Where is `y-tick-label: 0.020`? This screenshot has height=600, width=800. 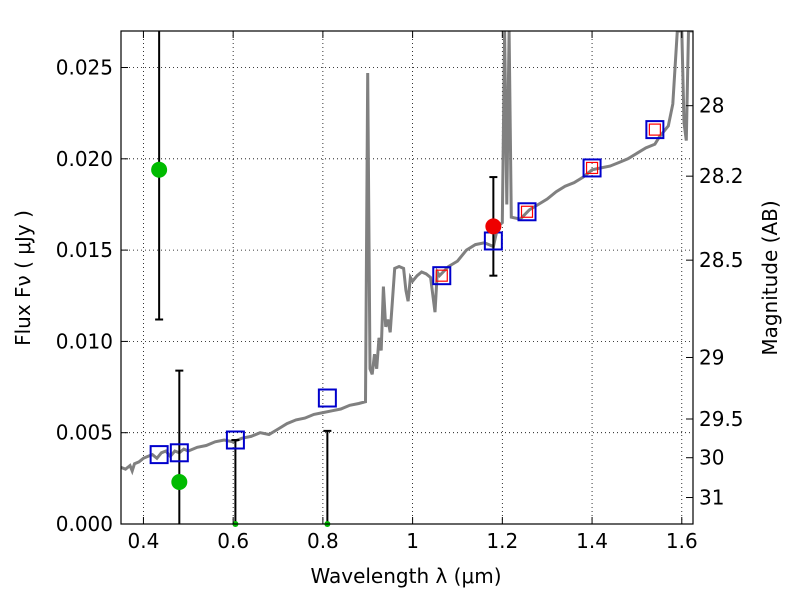
y-tick-label: 0.020 is located at coordinates (84, 159).